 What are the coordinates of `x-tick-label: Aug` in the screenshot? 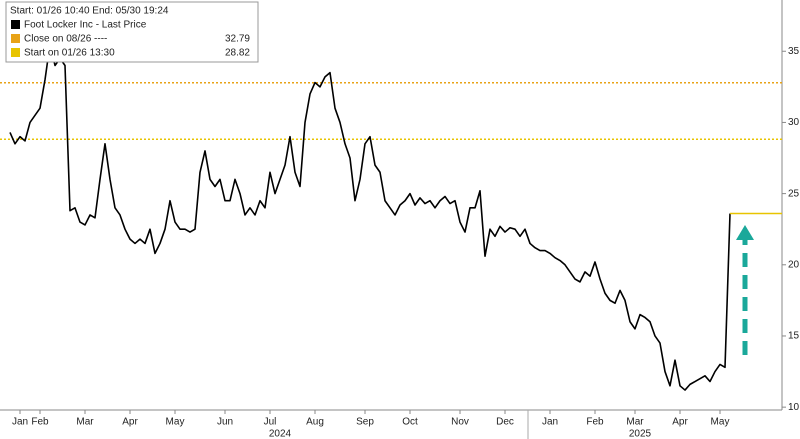 It's located at (315, 422).